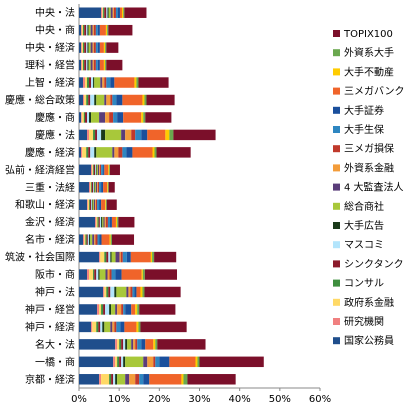 The height and width of the screenshot is (412, 420). What do you see at coordinates (50, 222) in the screenshot?
I see `category-label: 金沢・経済` at bounding box center [50, 222].